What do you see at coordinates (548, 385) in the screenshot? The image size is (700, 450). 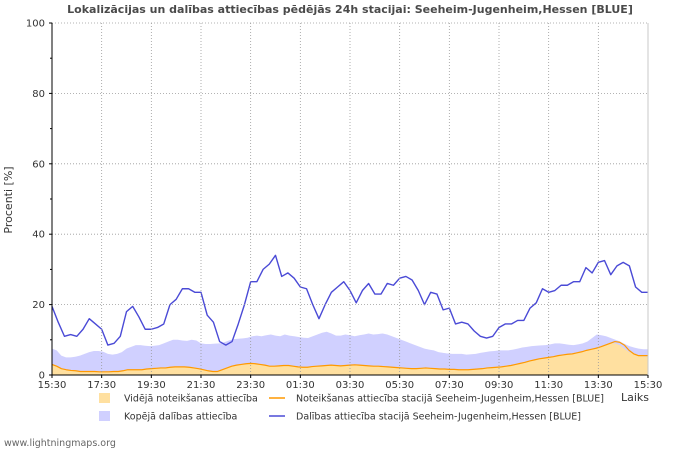 I see `x-tick-label-10: 11:30` at bounding box center [548, 385].